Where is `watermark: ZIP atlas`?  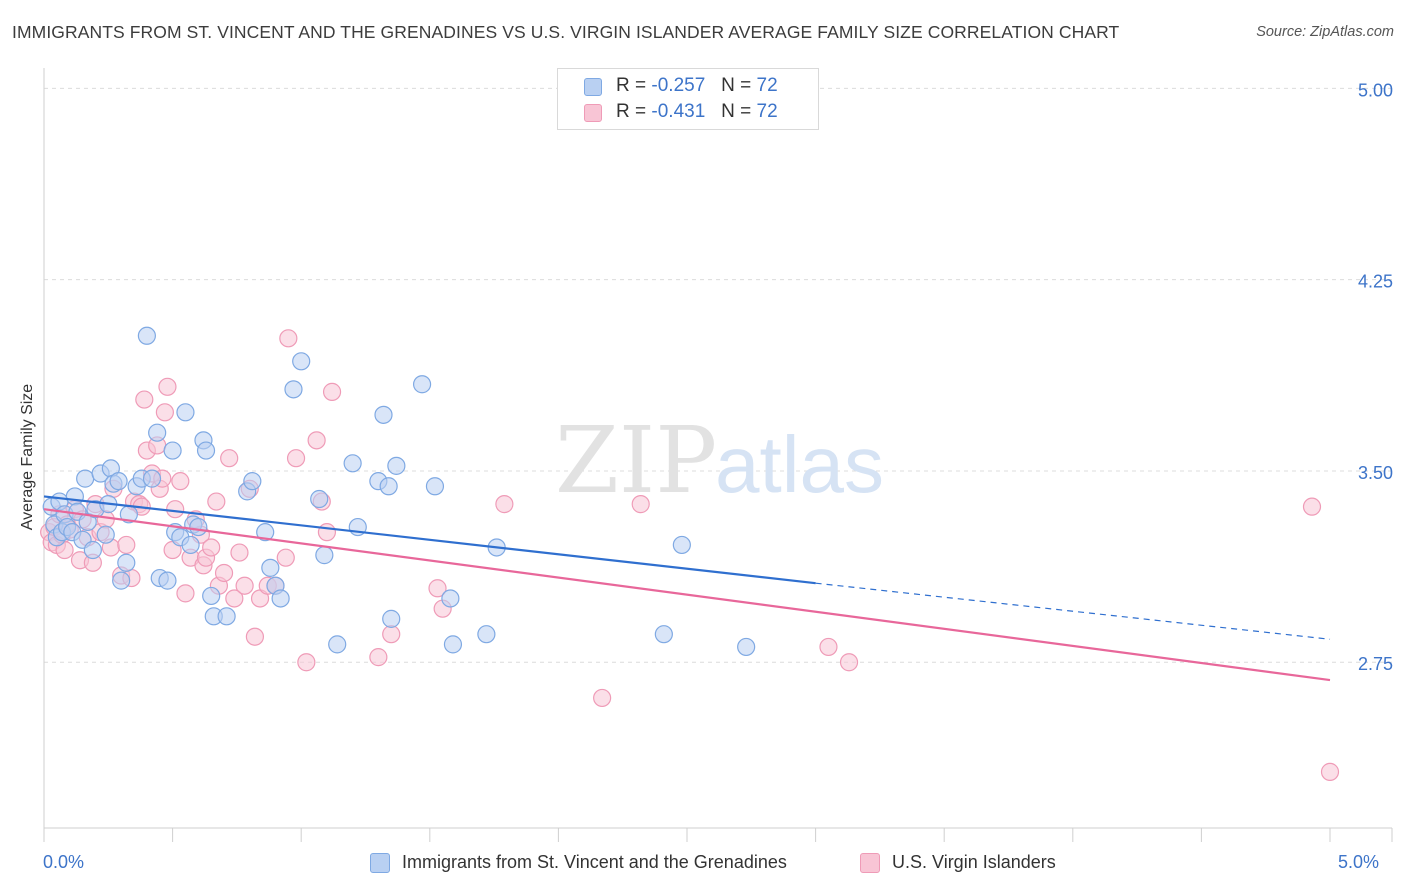 watermark: ZIP atlas is located at coordinates (719, 460).